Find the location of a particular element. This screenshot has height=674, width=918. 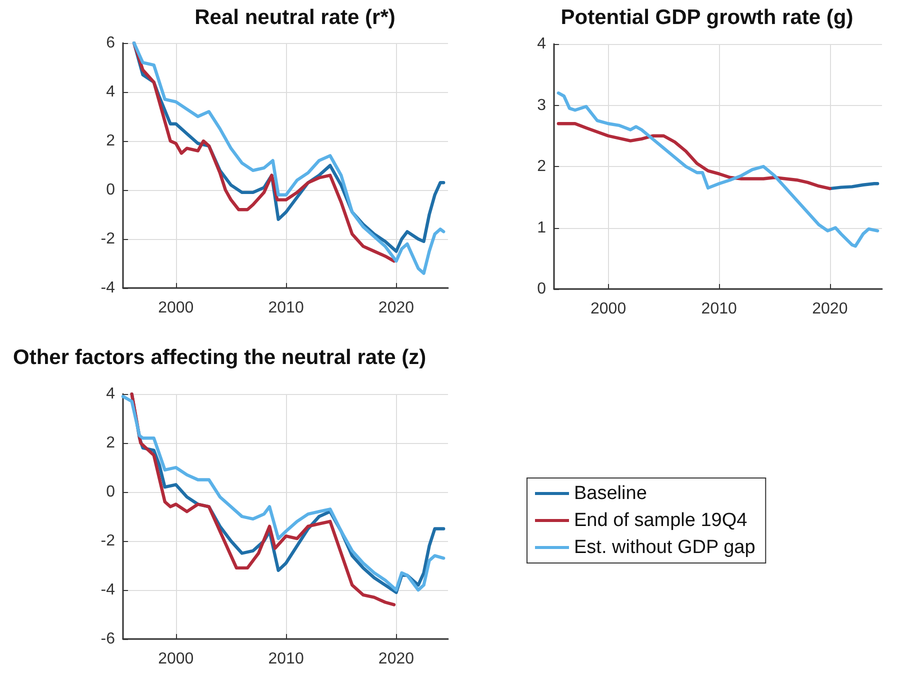

y-tick-label: 6 is located at coordinates (111, 43).